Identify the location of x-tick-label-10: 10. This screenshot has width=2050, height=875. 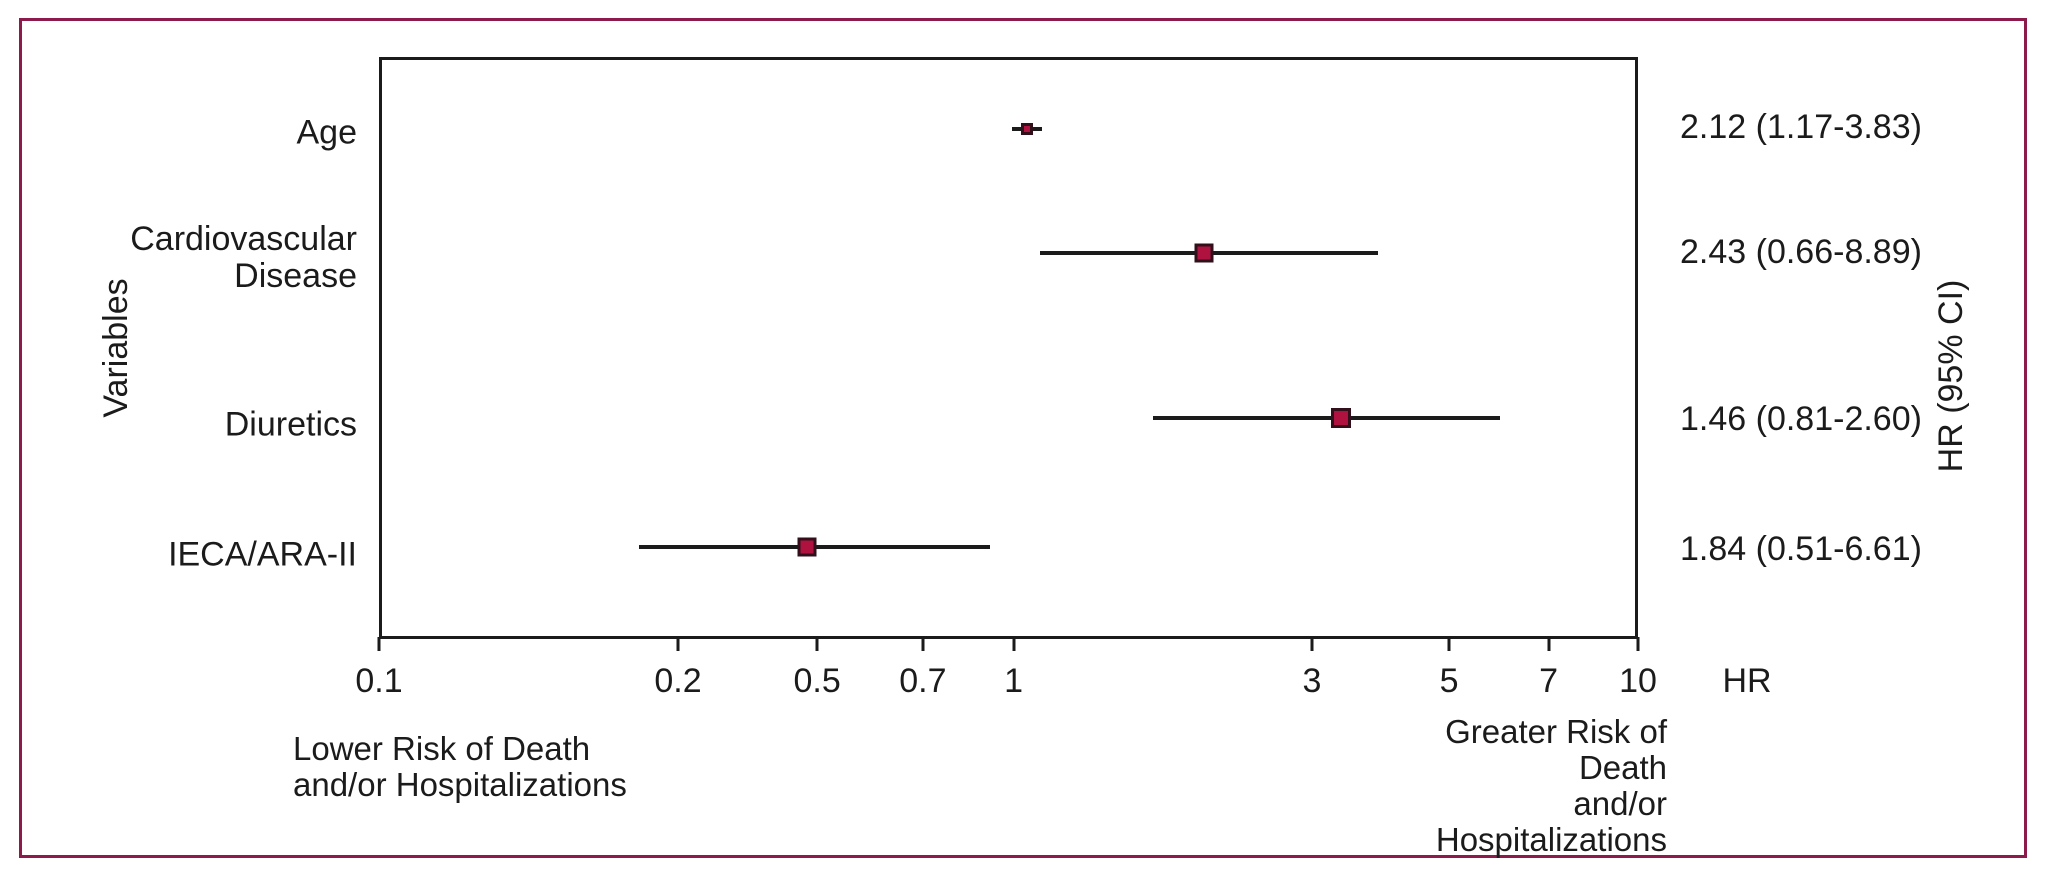
(1638, 681).